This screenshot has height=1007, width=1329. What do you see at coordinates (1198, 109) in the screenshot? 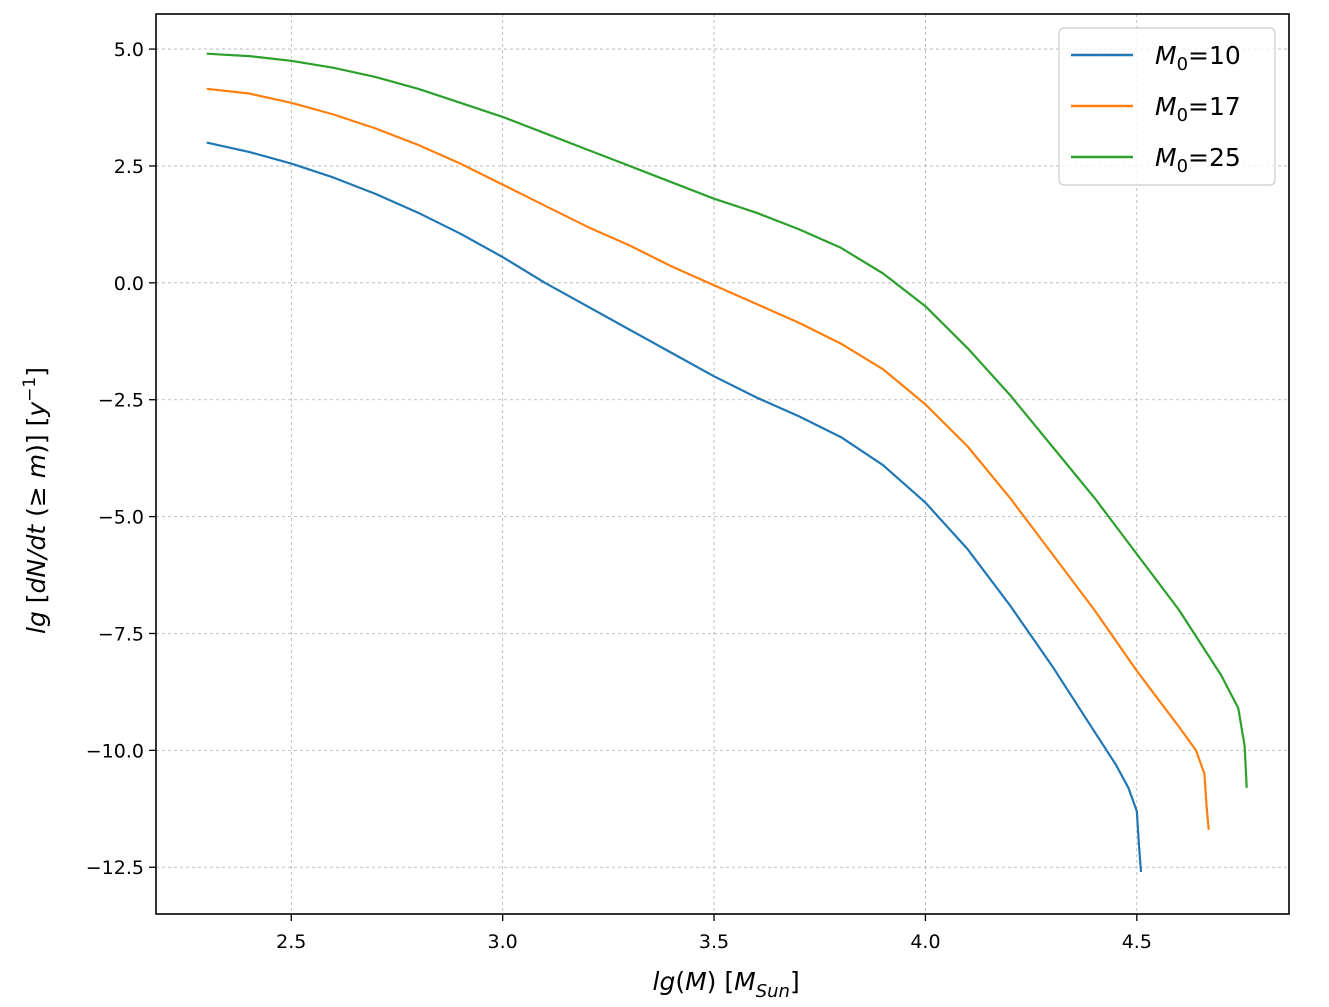
I see `legend-label-1: M0=17` at bounding box center [1198, 109].